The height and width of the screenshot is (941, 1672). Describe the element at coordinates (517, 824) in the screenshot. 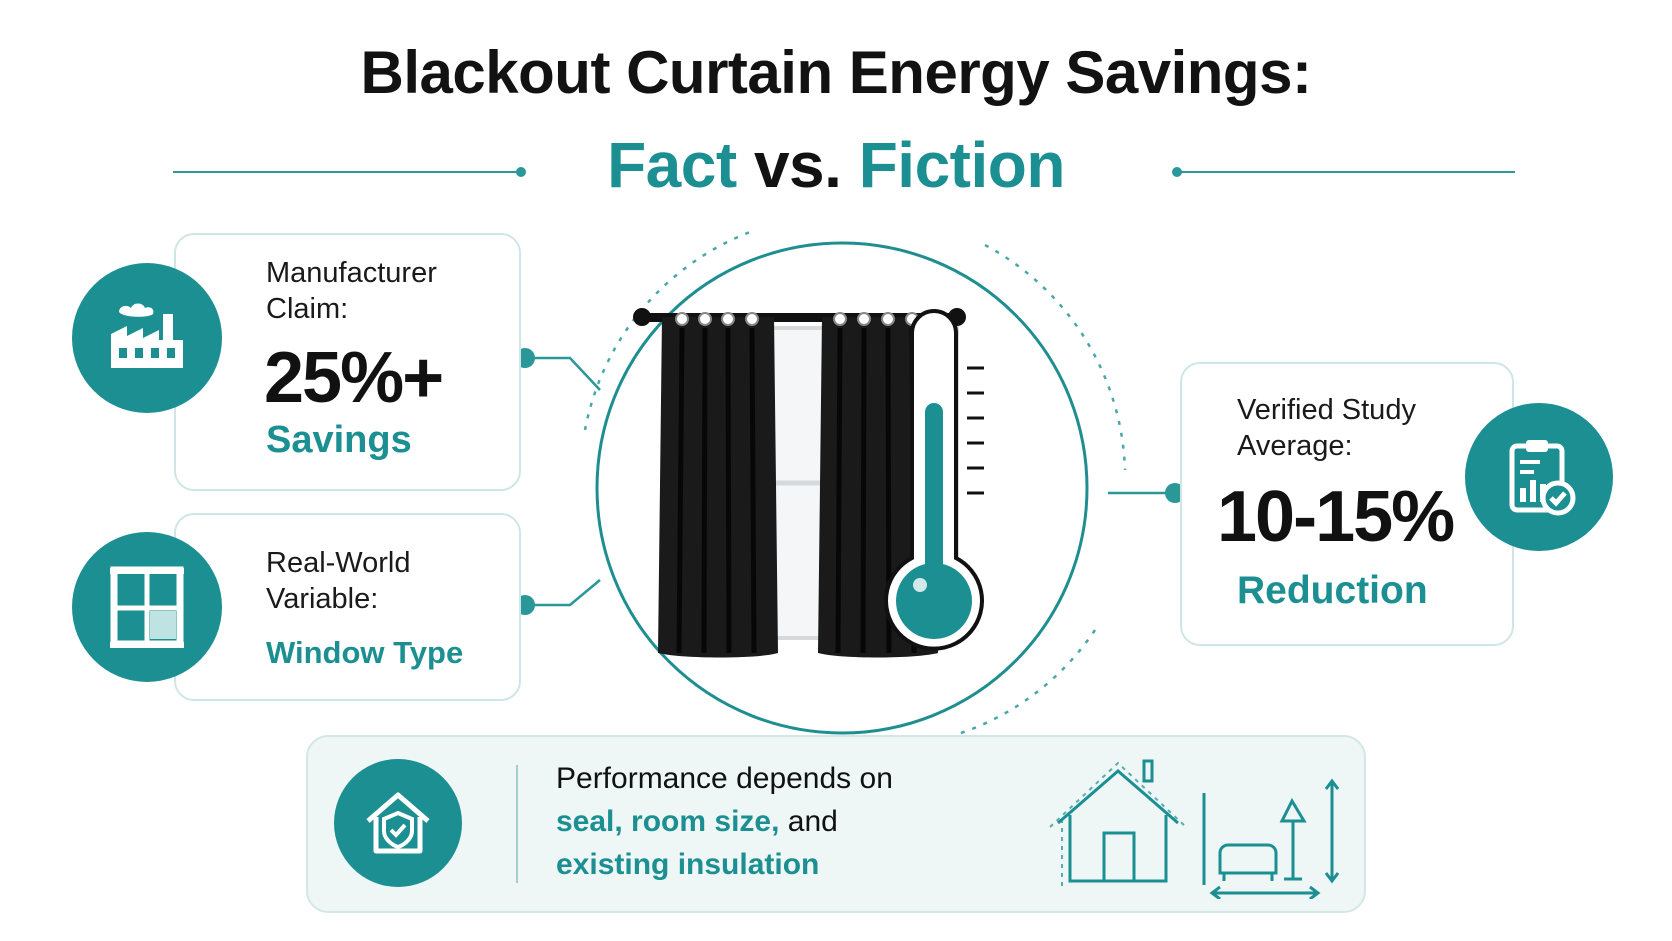

I see `banner-divider` at that location.